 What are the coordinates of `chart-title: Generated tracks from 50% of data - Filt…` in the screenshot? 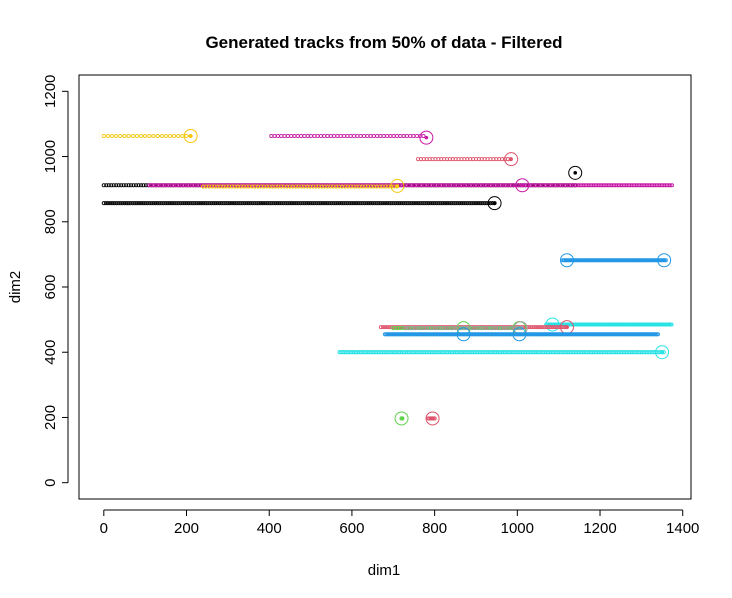 It's located at (383, 42).